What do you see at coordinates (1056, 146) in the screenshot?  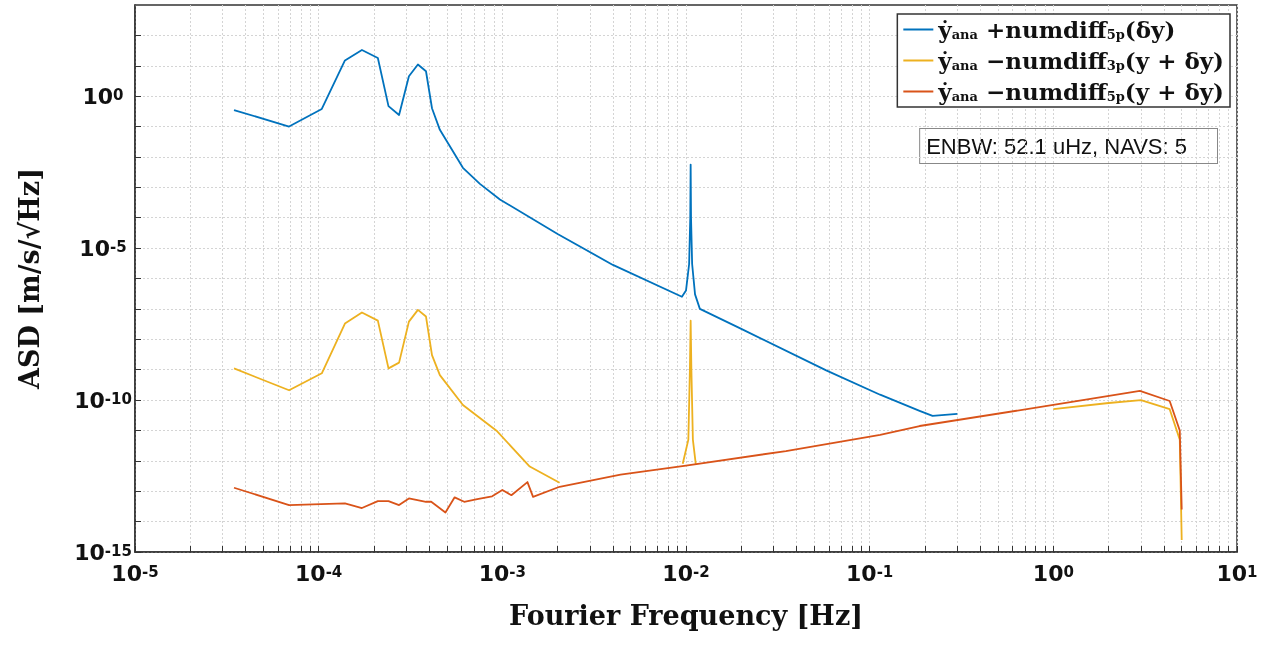 I see `annotation: ENBW: 52.1 uHz, NAVS: 5` at bounding box center [1056, 146].